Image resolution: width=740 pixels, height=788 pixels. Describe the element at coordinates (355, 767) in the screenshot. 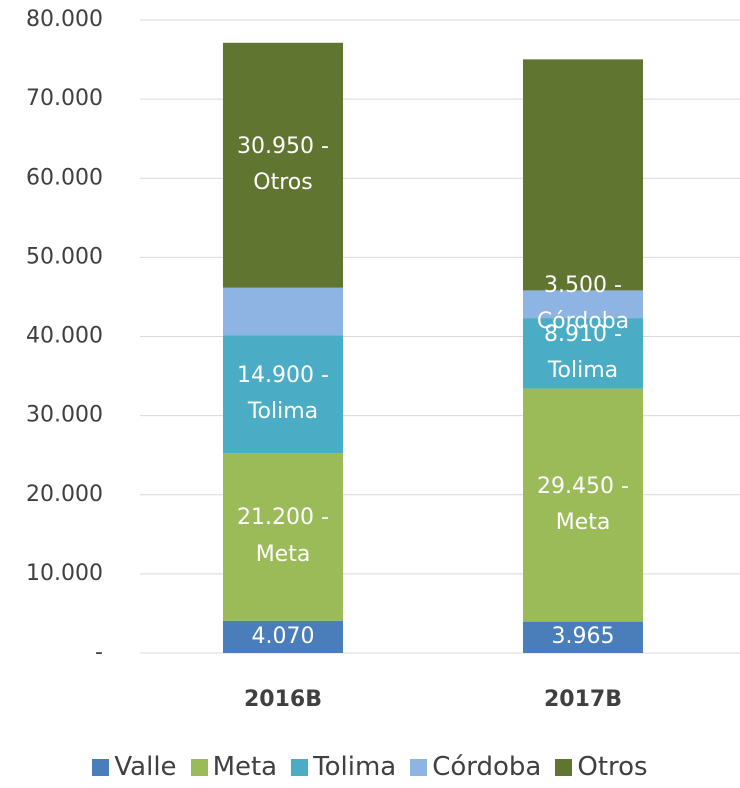

I see `legend-label: Tolima` at that location.